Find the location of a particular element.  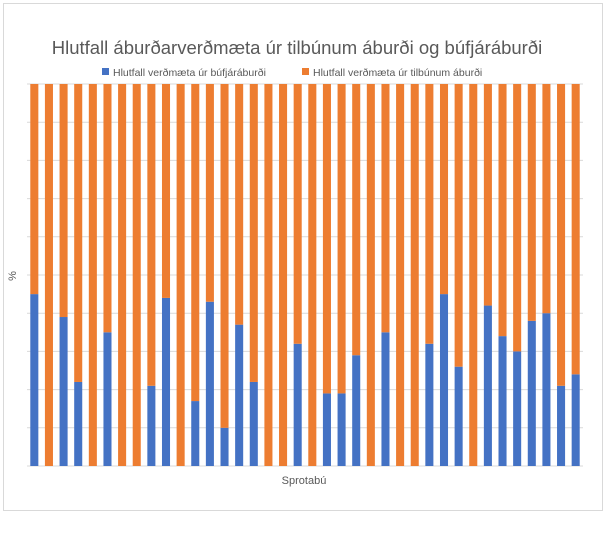

legend-label-tilb: Hlutfall verðmæta úr tilbúnum áburði is located at coordinates (397, 73).